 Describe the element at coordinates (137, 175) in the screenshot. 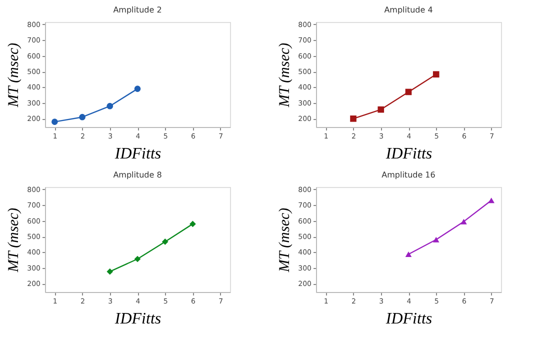

I see `chart-title: Amplitude 8` at that location.